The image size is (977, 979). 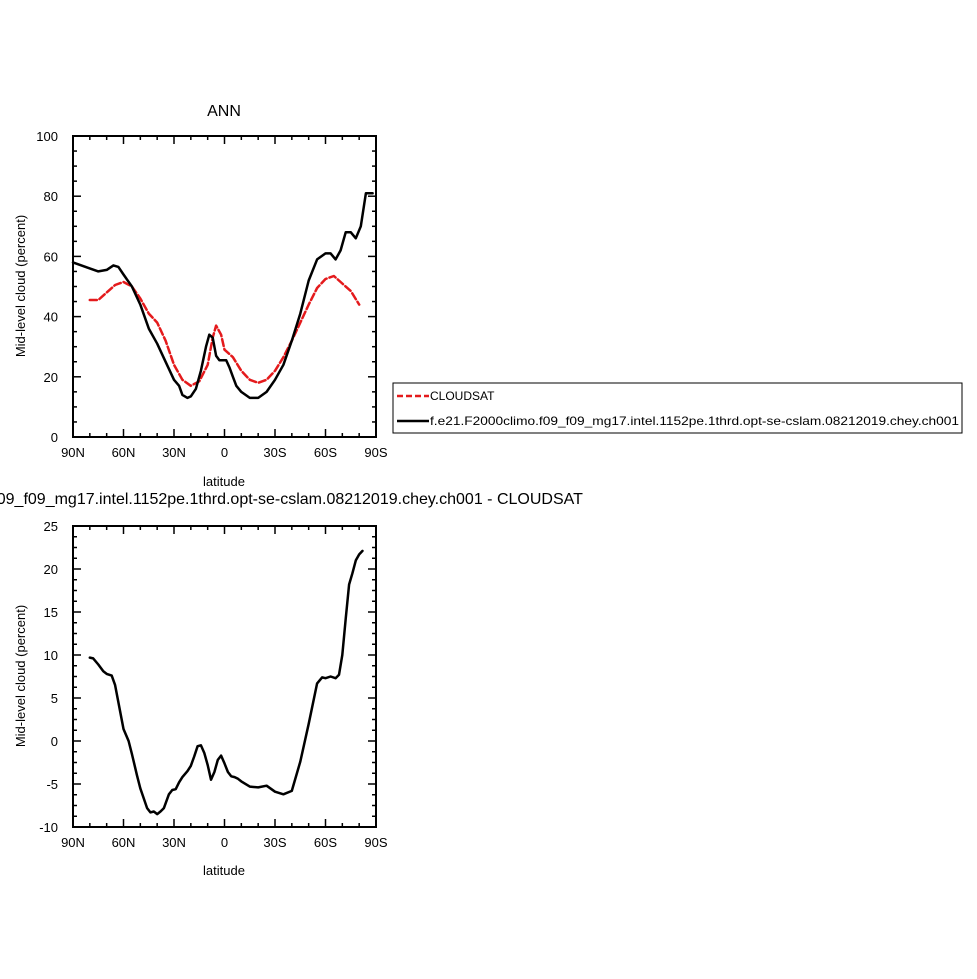 What do you see at coordinates (51, 526) in the screenshot?
I see `y-tick-label: 25` at bounding box center [51, 526].